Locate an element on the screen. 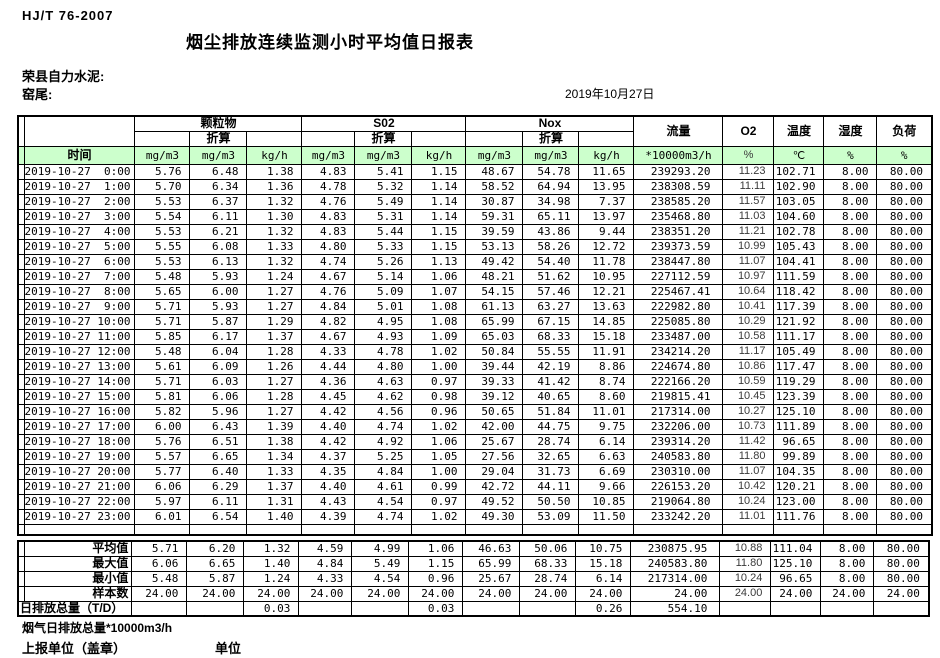  time-column-header: 时间 is located at coordinates (79, 155).